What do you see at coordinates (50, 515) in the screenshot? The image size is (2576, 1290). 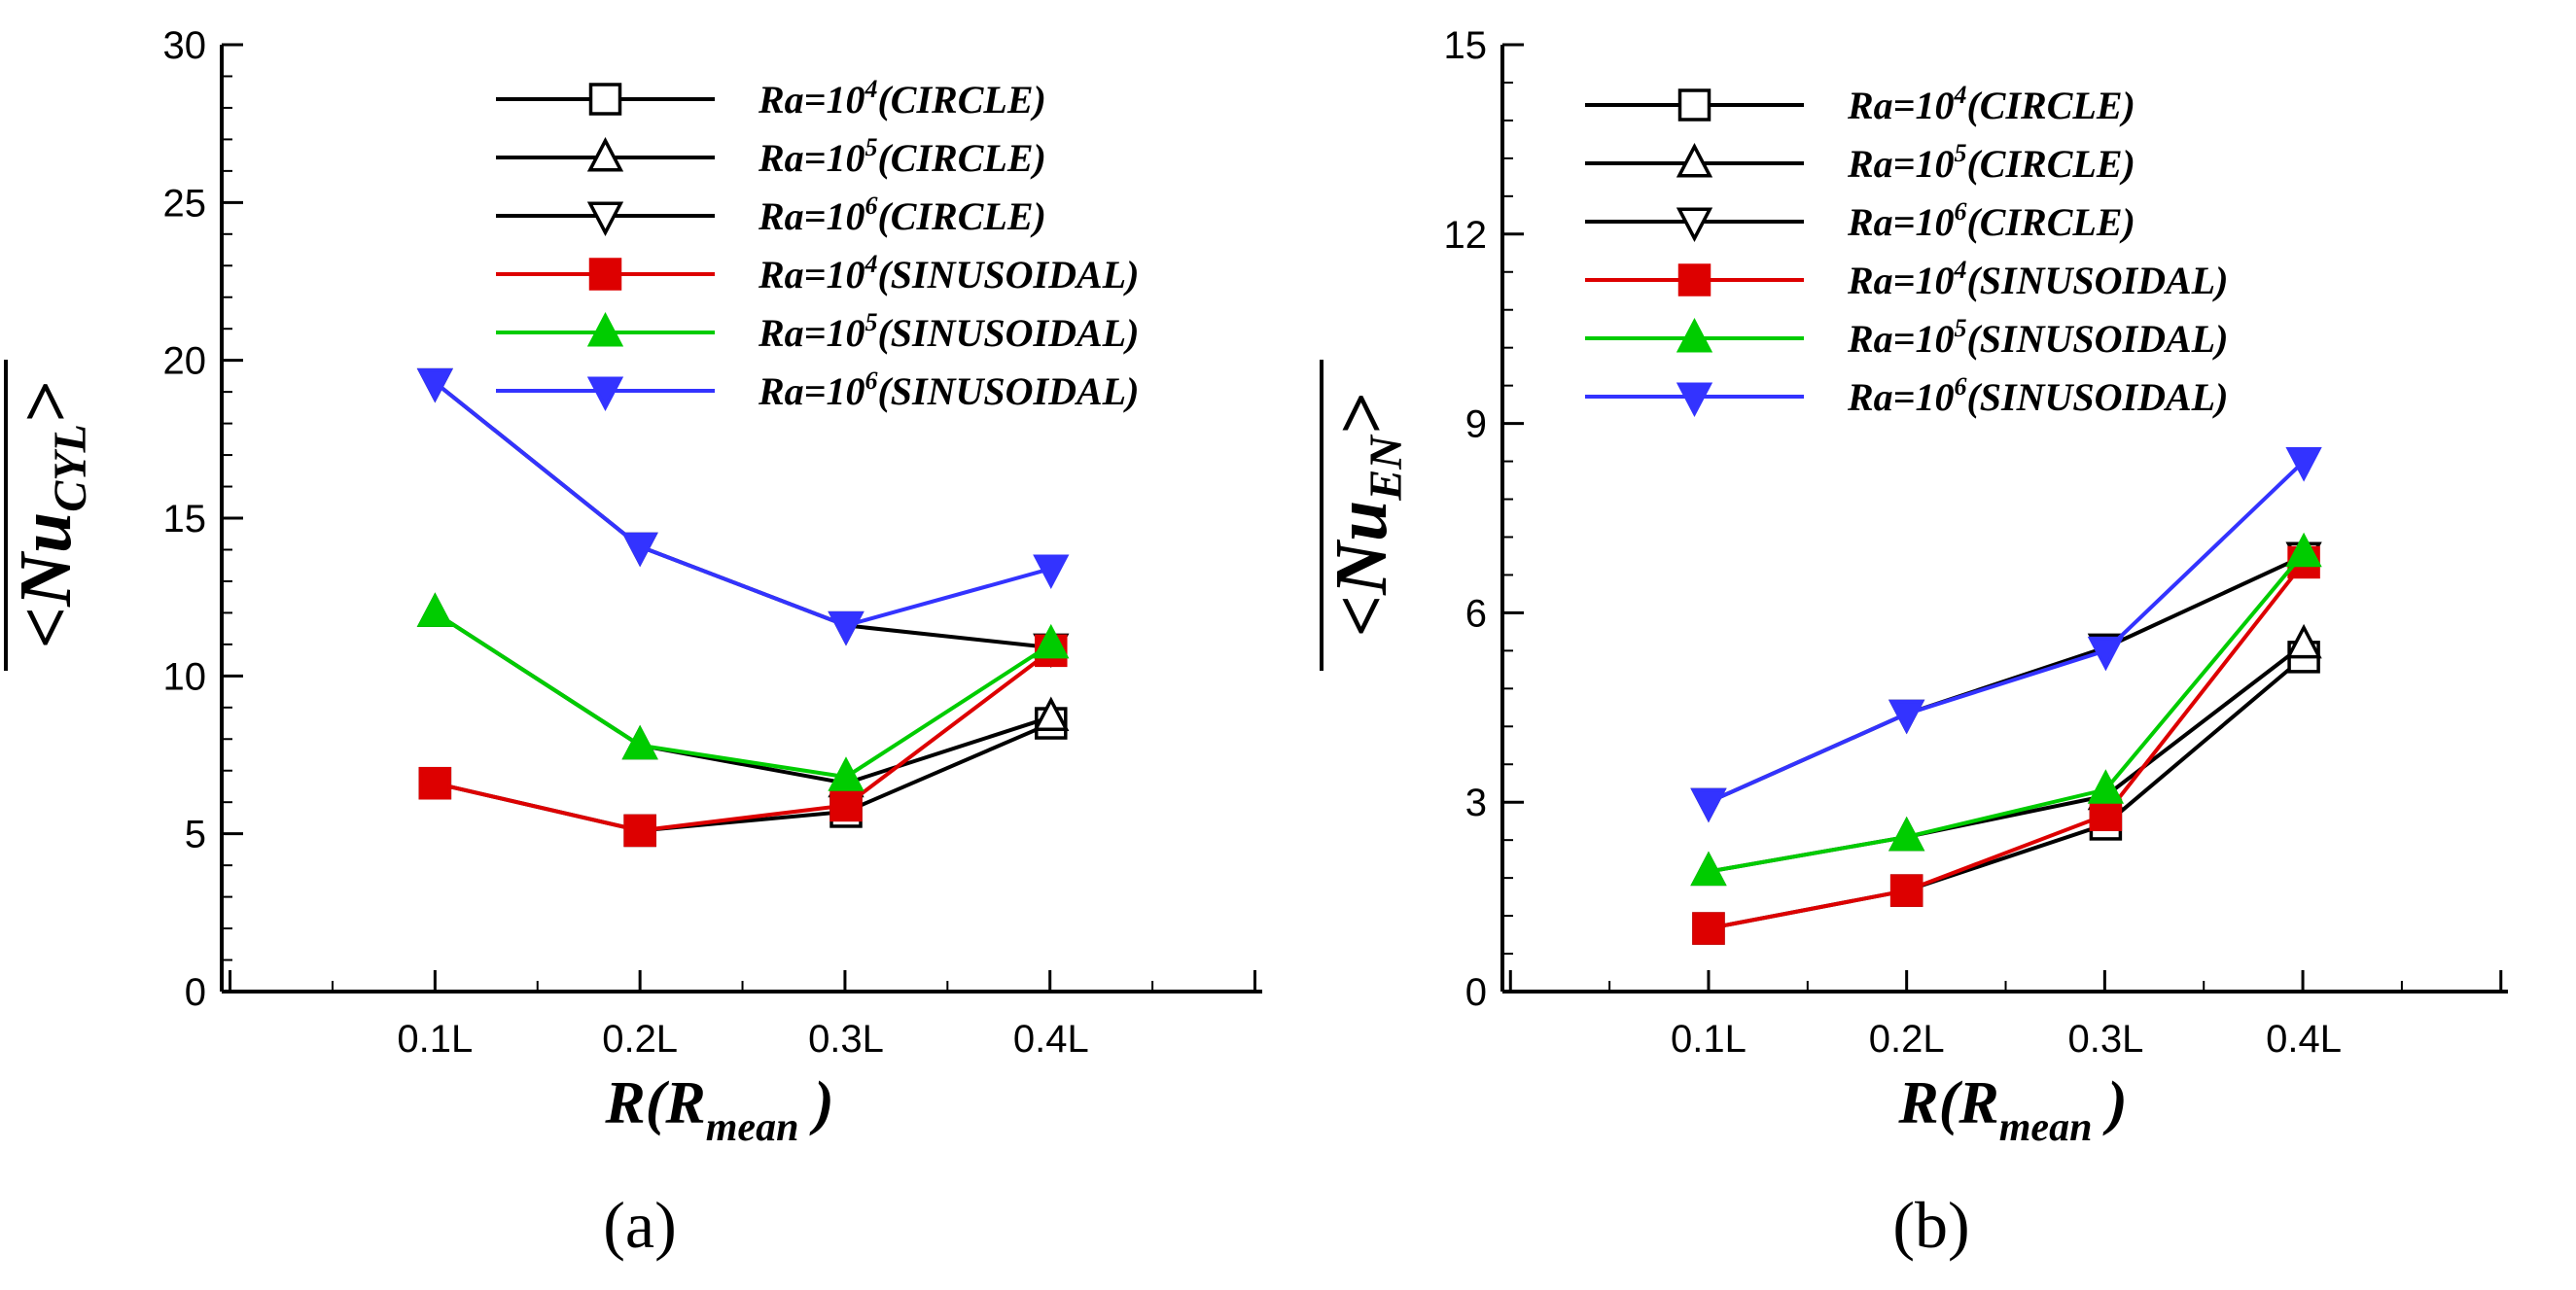 I see `y-axis-label: <NuCYL>` at bounding box center [50, 515].